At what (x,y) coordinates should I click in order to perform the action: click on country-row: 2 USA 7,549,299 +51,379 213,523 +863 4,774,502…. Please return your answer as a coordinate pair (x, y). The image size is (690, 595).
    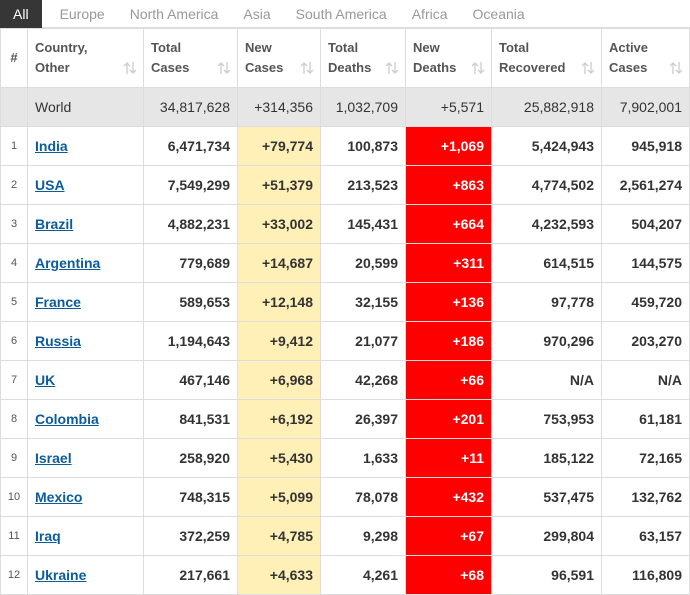
    Looking at the image, I should click on (345, 185).